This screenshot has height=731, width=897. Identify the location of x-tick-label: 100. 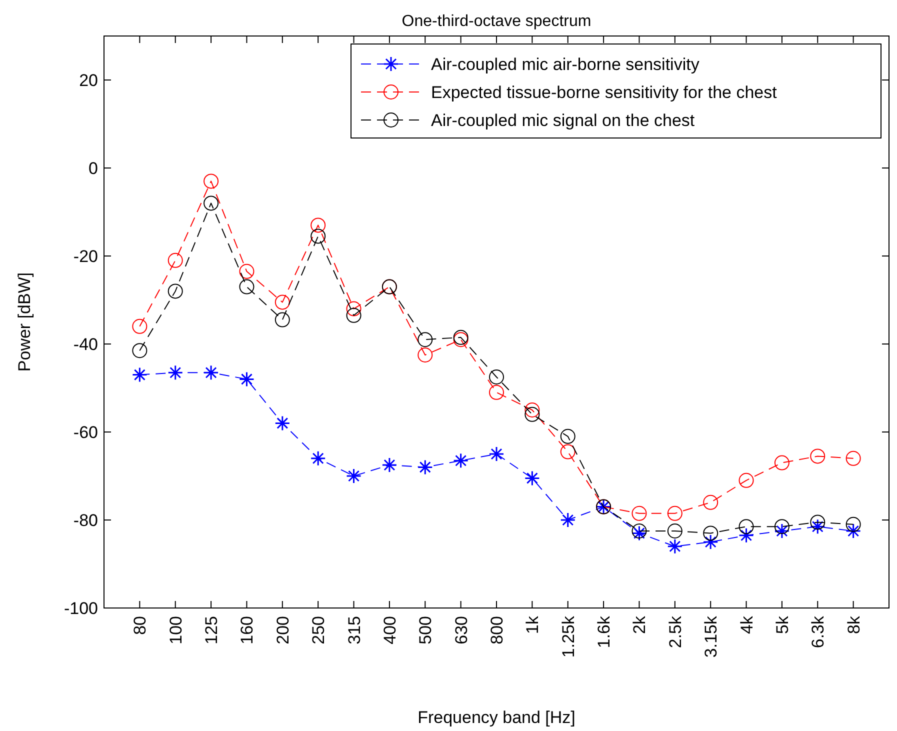
(176, 630).